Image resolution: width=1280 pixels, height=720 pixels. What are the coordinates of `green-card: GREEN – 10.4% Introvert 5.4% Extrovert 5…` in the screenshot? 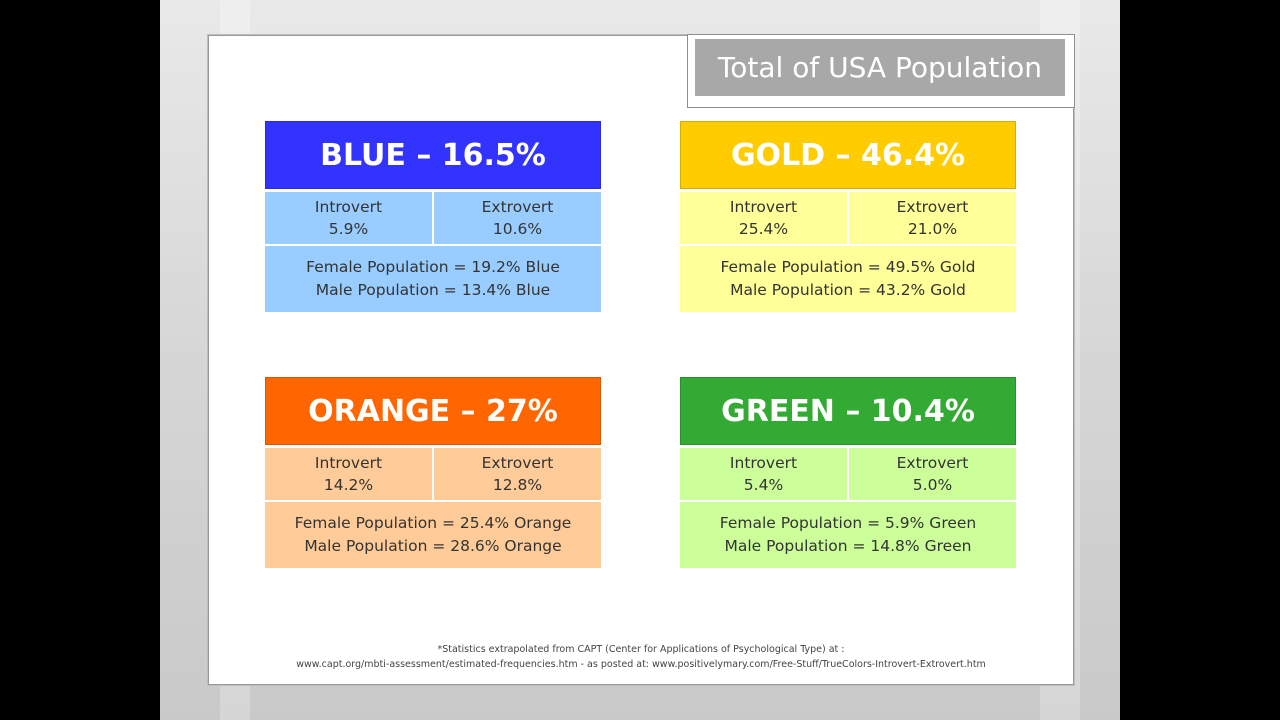 It's located at (848, 472).